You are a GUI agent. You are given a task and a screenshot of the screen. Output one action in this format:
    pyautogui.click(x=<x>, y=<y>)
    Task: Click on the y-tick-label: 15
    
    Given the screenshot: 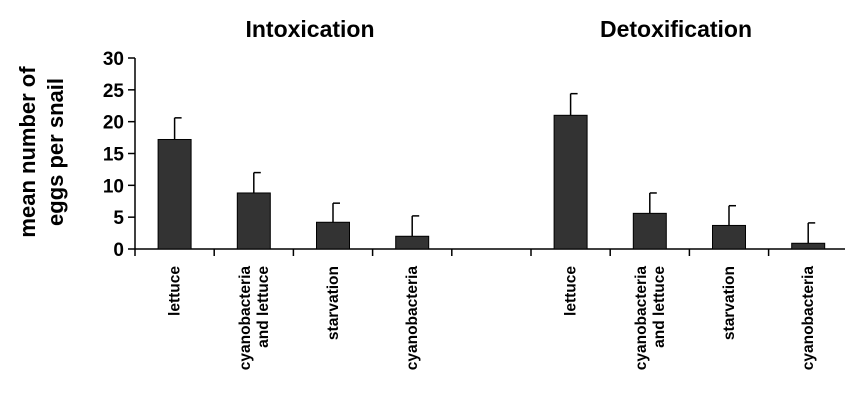 What is the action you would take?
    pyautogui.click(x=114, y=155)
    